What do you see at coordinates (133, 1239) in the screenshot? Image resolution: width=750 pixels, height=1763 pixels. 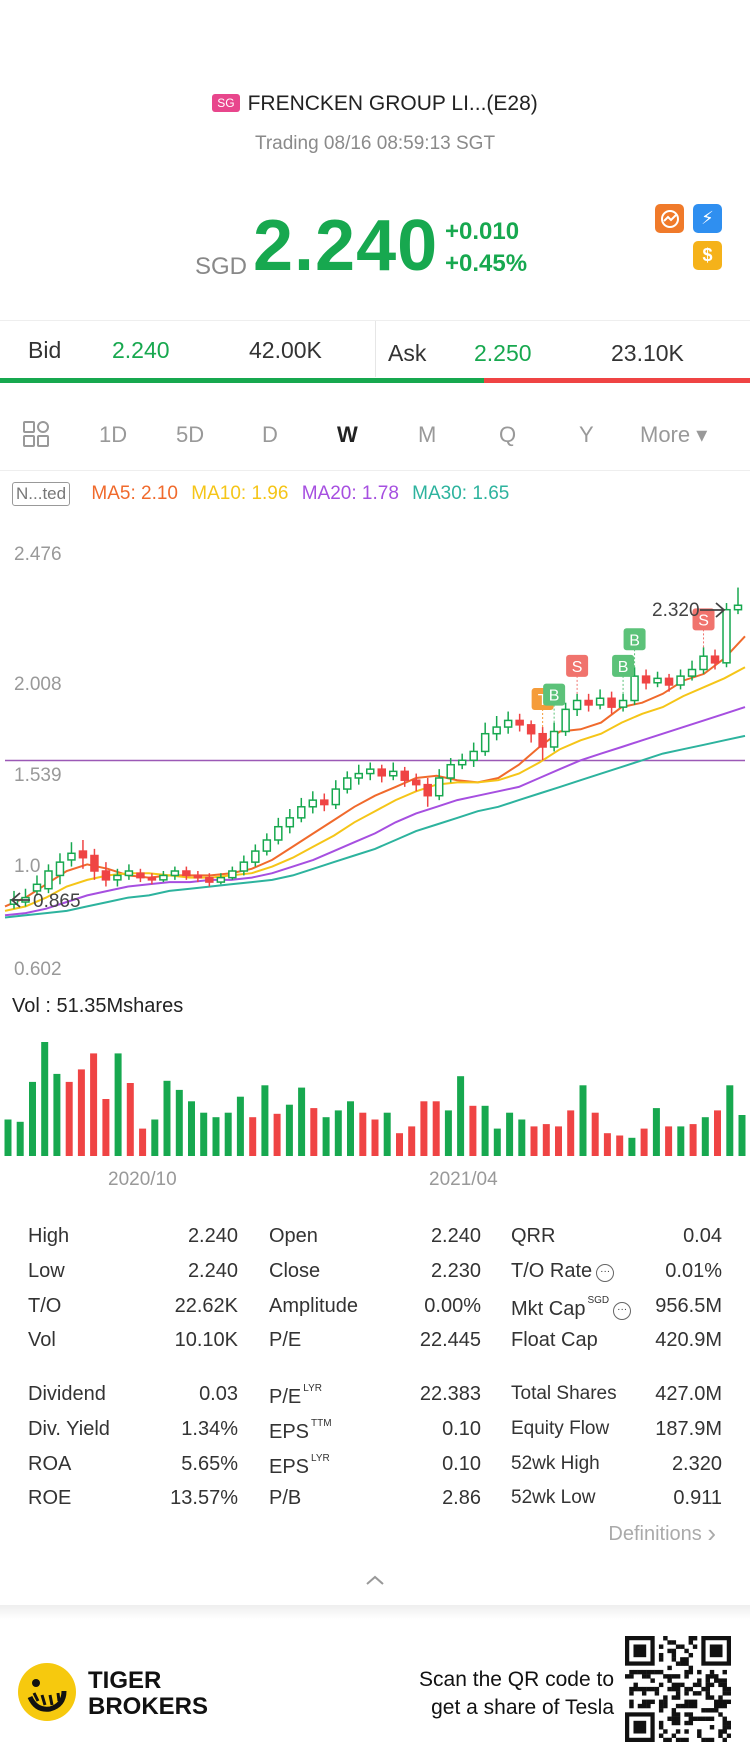 I see `stat-high: High 2.240` at bounding box center [133, 1239].